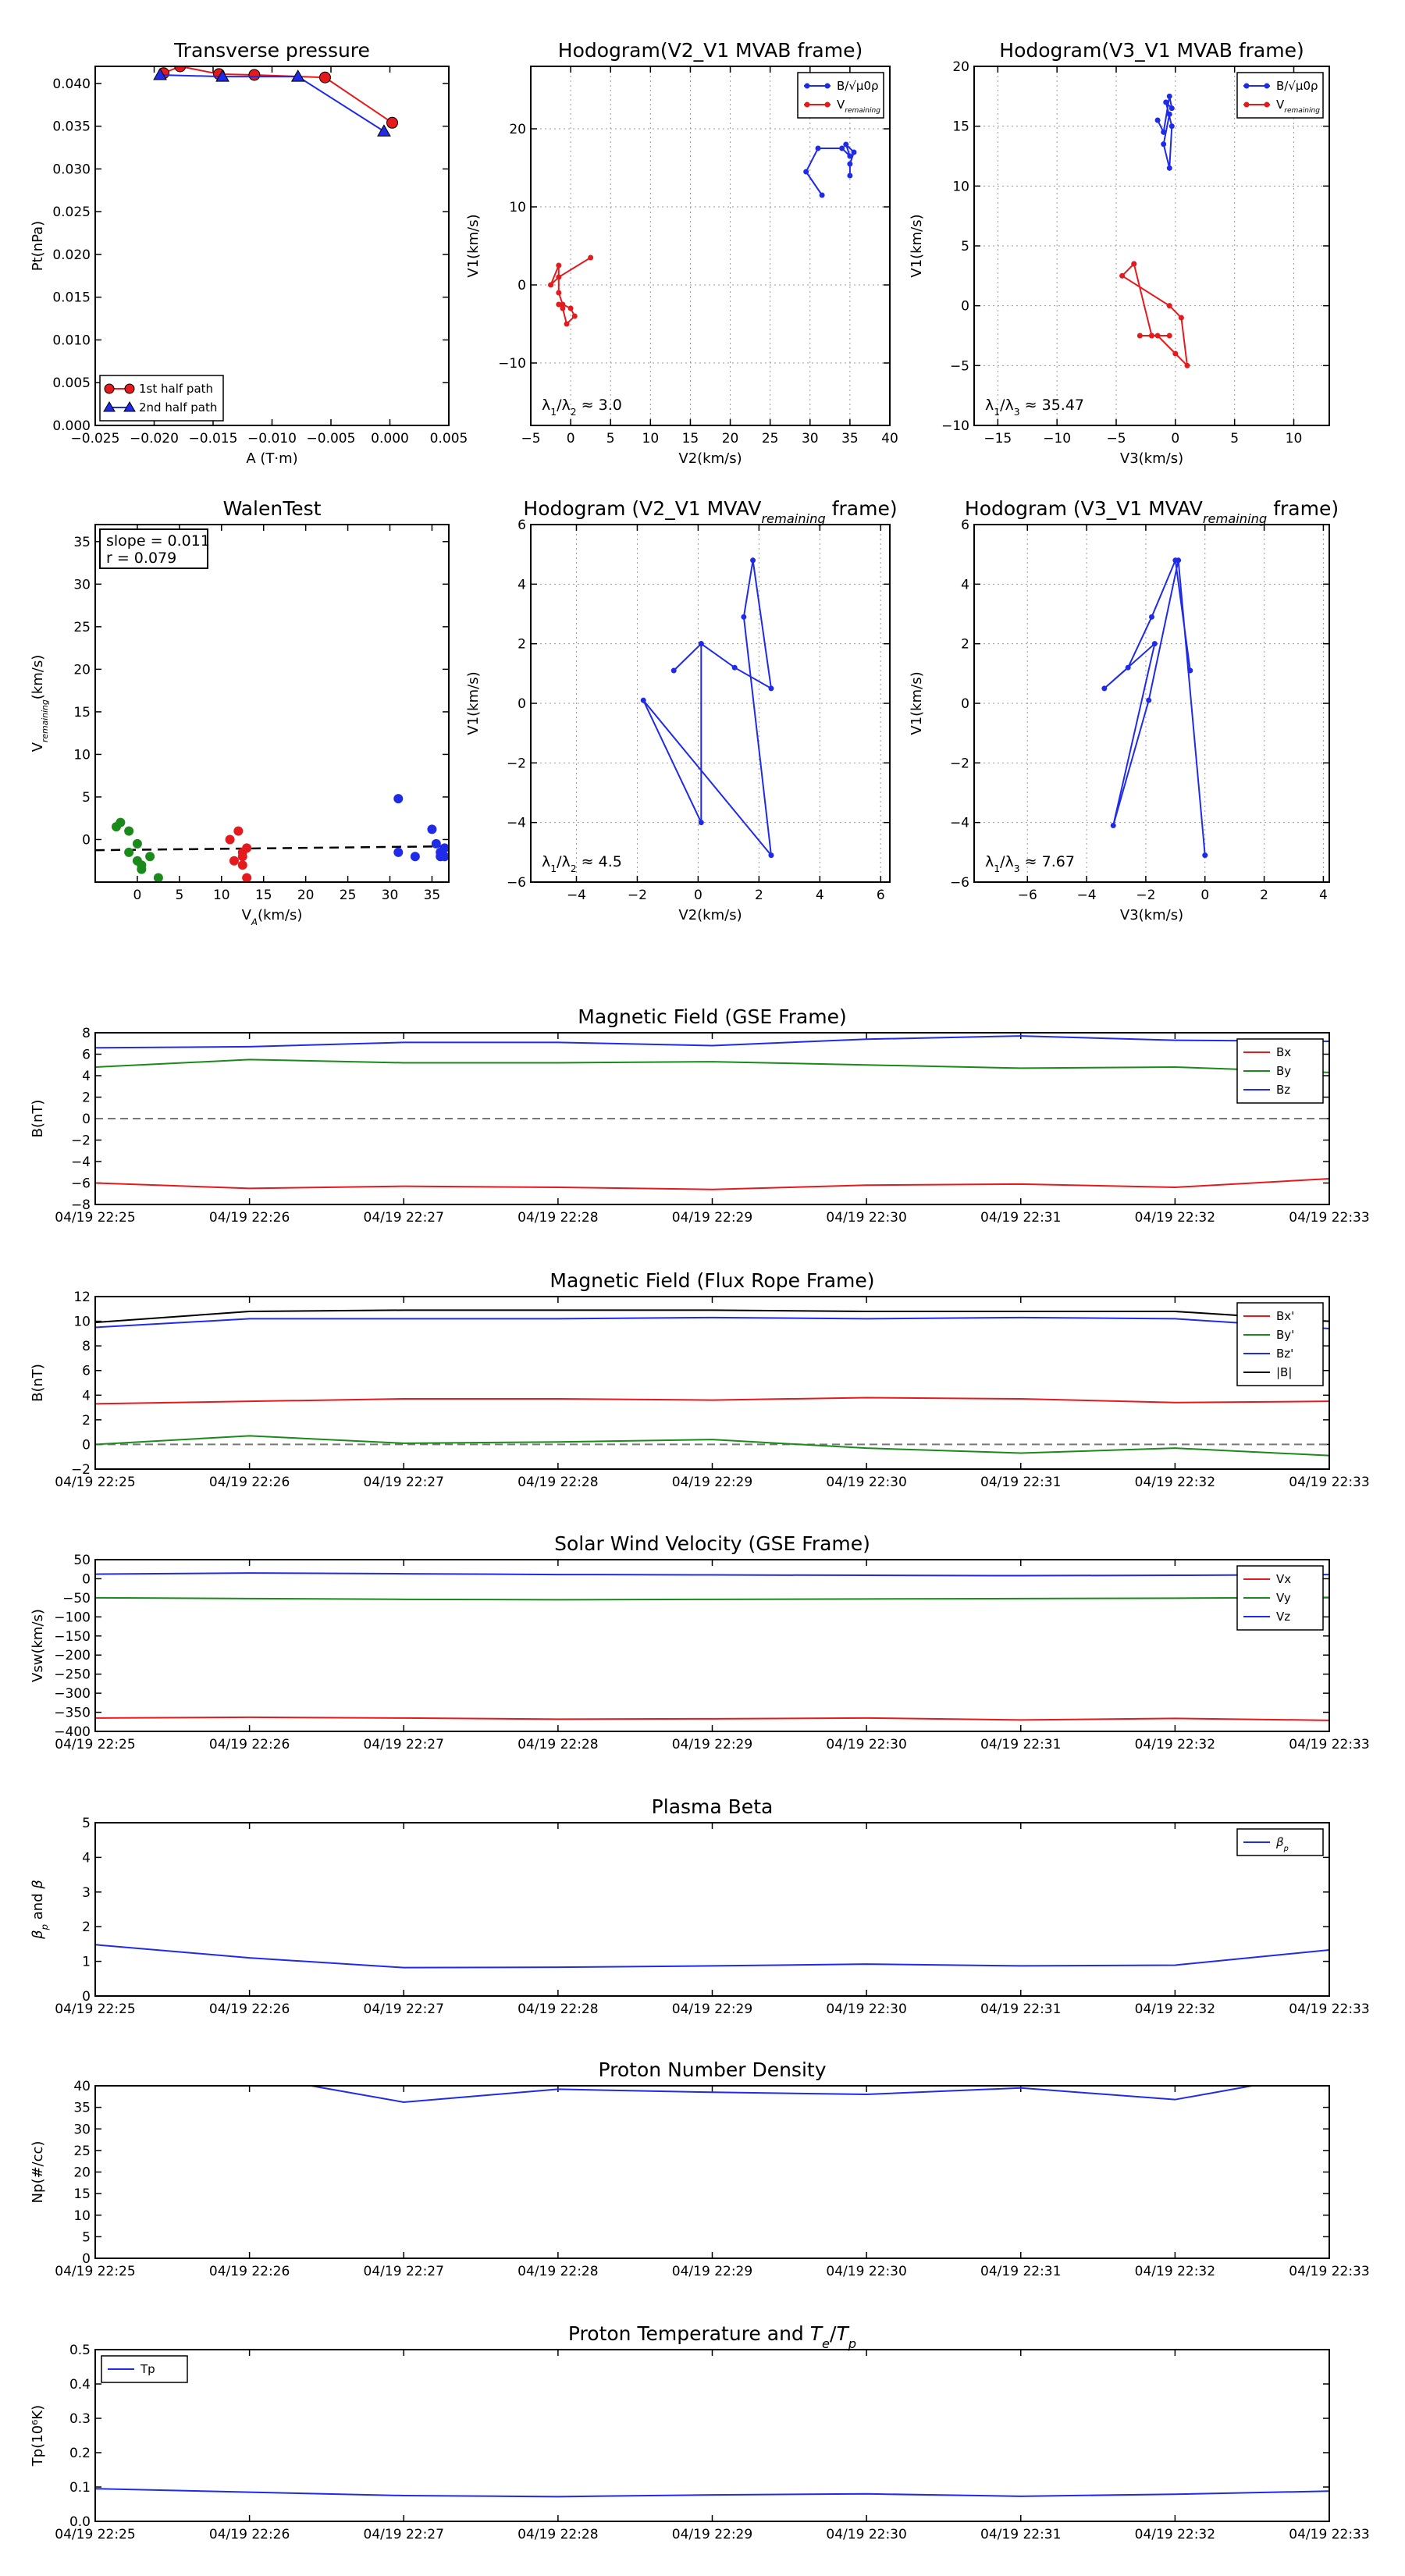  Describe the element at coordinates (712, 1016) in the screenshot. I see `chart-title: Magnetic Field (GSE Frame)` at that location.